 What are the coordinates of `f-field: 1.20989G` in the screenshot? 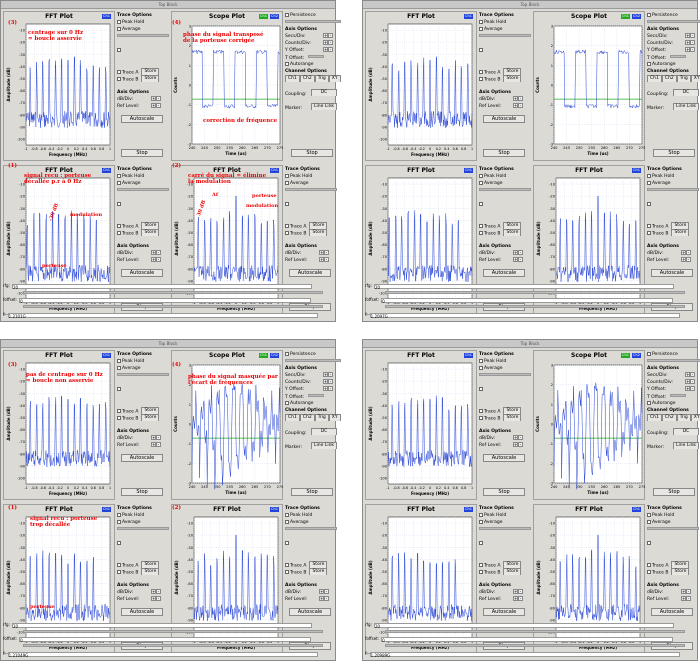 It's located at (524, 654).